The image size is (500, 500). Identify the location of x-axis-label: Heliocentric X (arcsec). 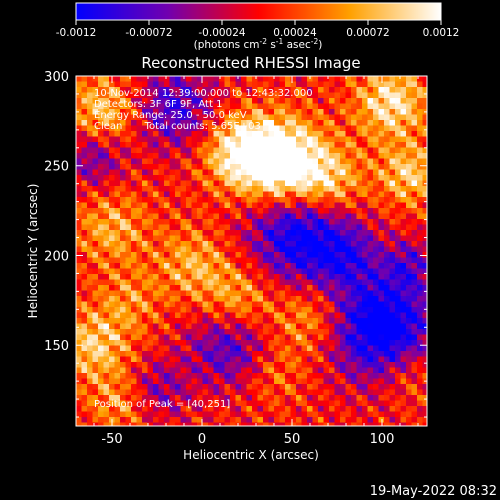
(251, 455).